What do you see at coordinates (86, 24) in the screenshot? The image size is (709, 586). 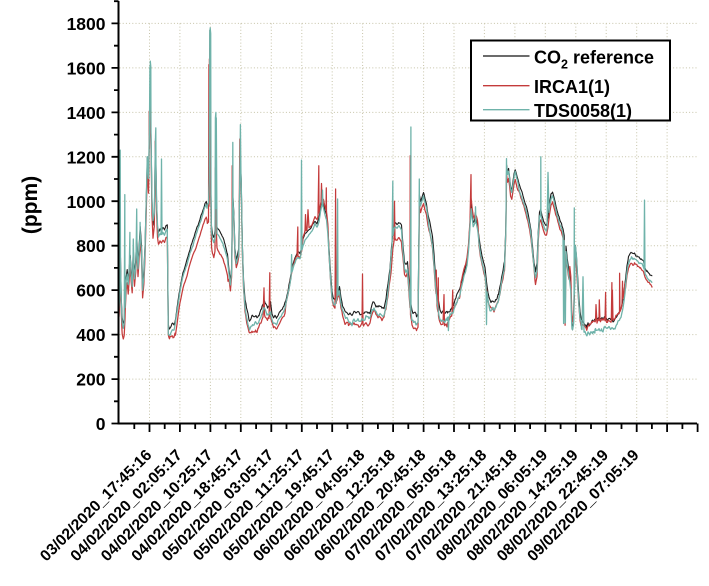 I see `svg-text: 1800` at bounding box center [86, 24].